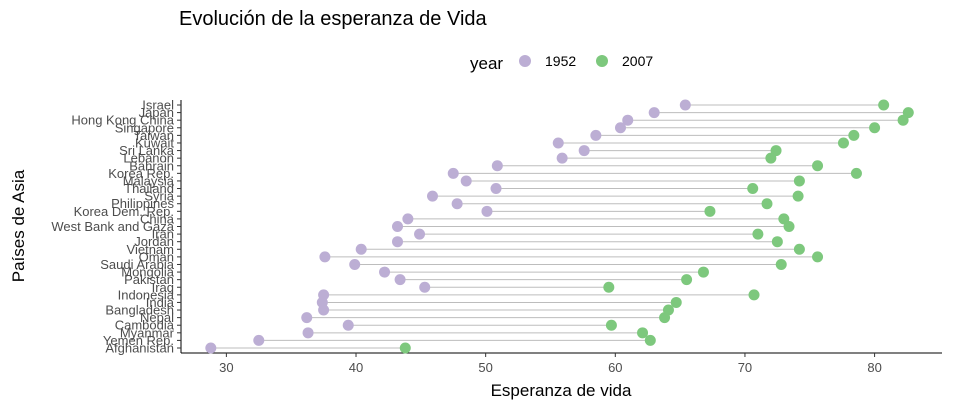 This screenshot has width=953, height=408. What do you see at coordinates (145, 325) in the screenshot?
I see `y-tick-label: Cambodia` at bounding box center [145, 325].